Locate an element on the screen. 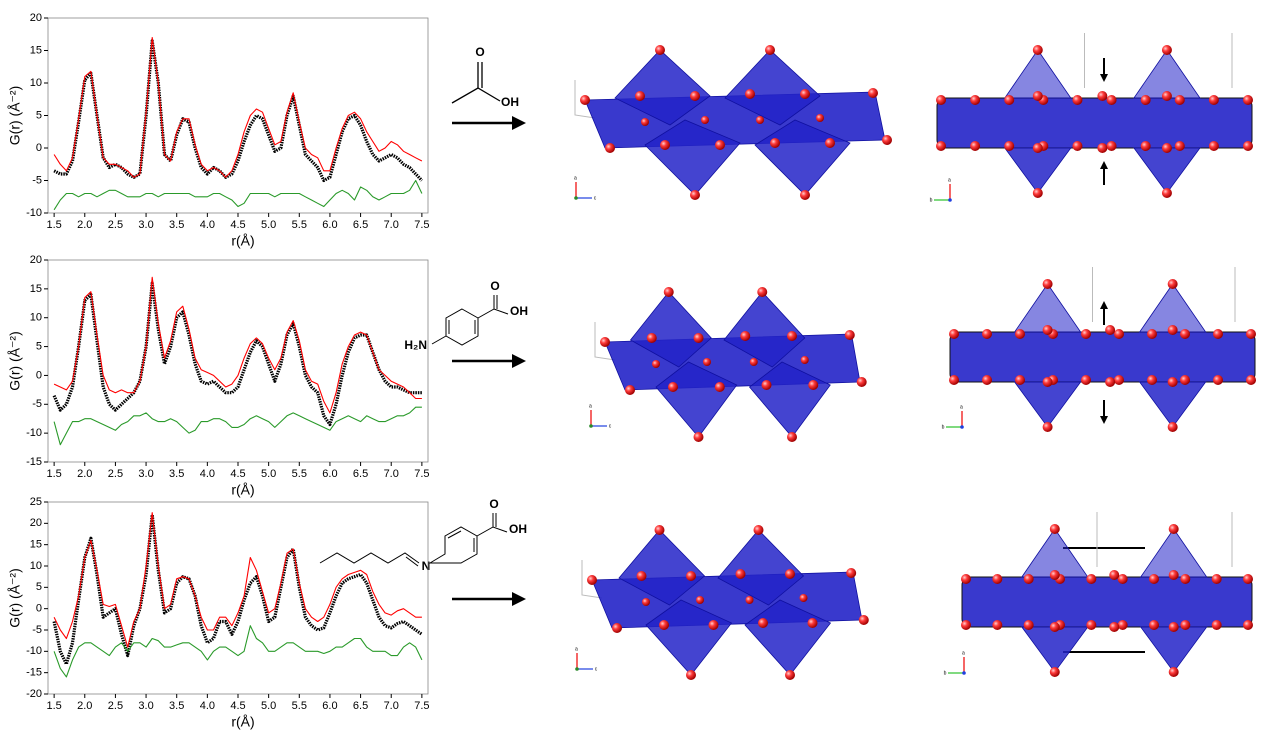  y-tick-label: -5 is located at coordinates (37, 404).